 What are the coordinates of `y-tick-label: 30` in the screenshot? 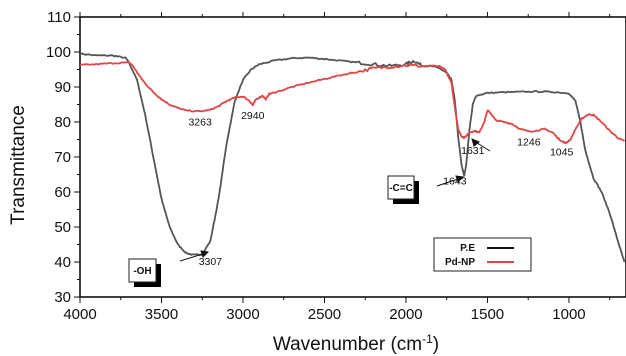 It's located at (62, 297).